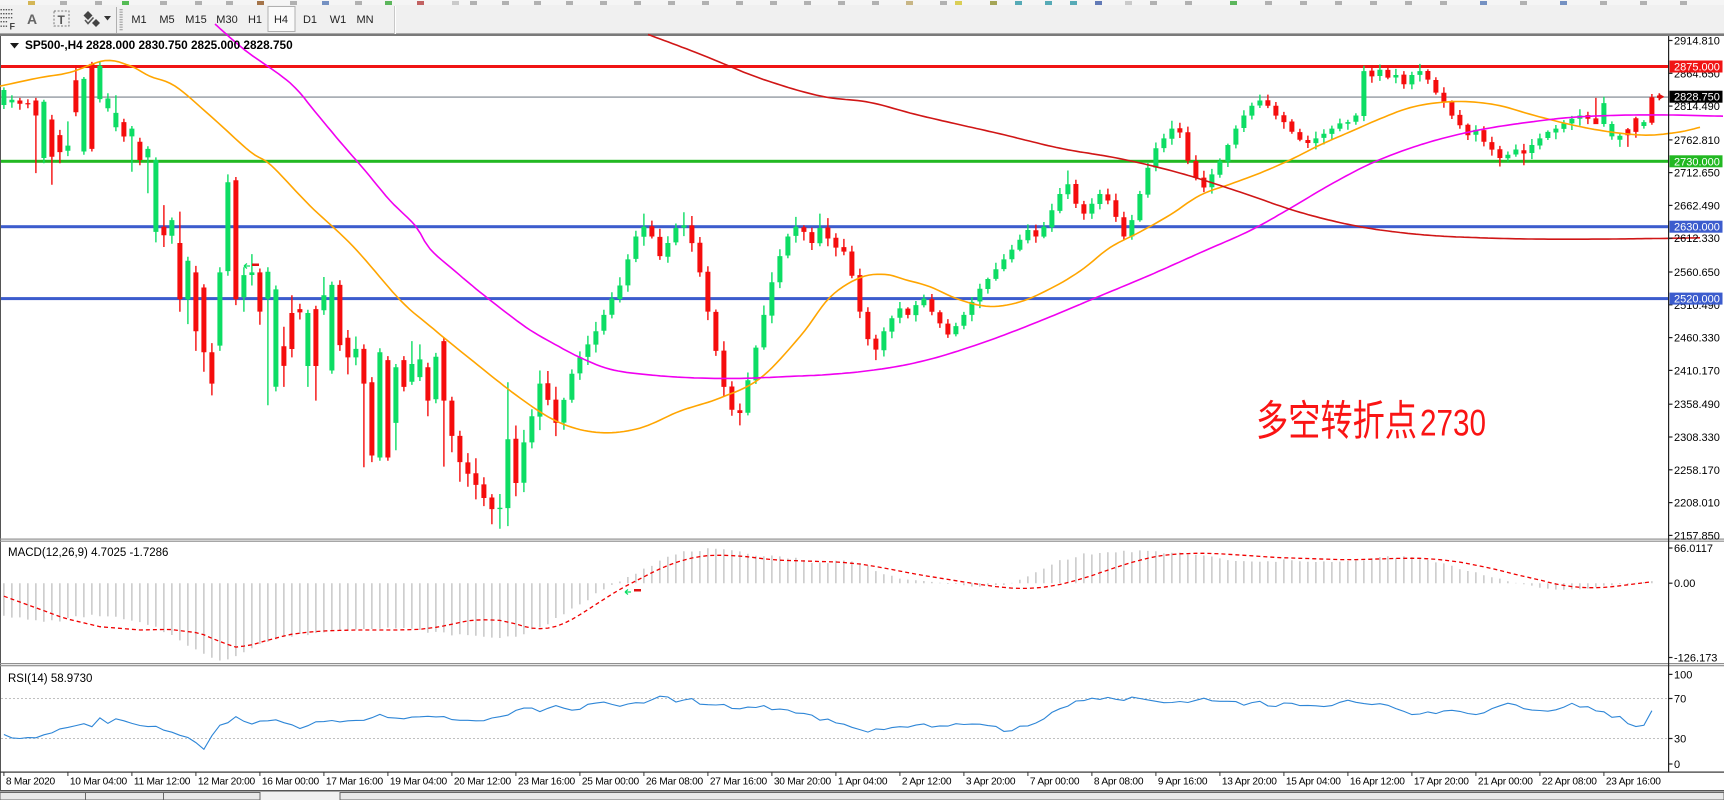 This screenshot has width=1724, height=800. What do you see at coordinates (1697, 68) in the screenshot?
I see `svg-text: 2875.000` at bounding box center [1697, 68].